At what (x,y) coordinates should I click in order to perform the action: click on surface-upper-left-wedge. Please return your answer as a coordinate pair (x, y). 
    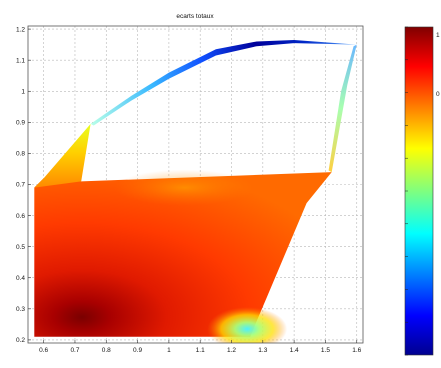
    Looking at the image, I should click on (62, 155).